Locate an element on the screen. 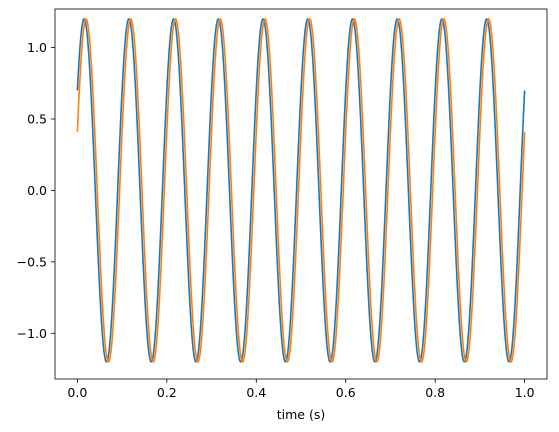 This screenshot has height=432, width=559. y-tick-label: 0.0 is located at coordinates (37, 190).